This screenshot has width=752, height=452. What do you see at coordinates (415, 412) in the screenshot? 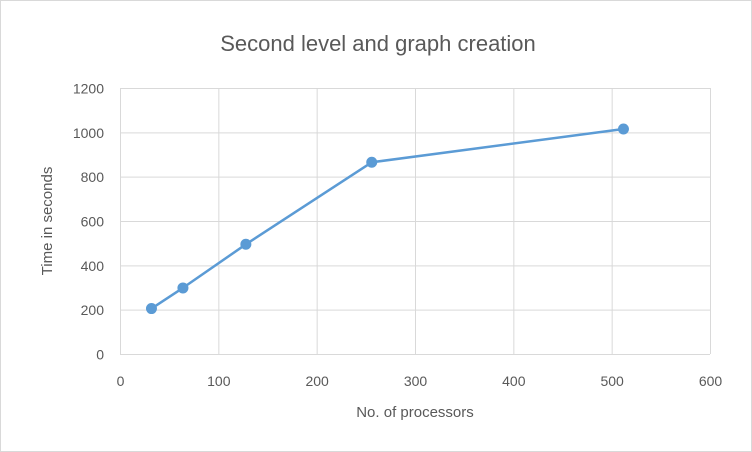
I see `x-axis-title: No. of processors` at bounding box center [415, 412].